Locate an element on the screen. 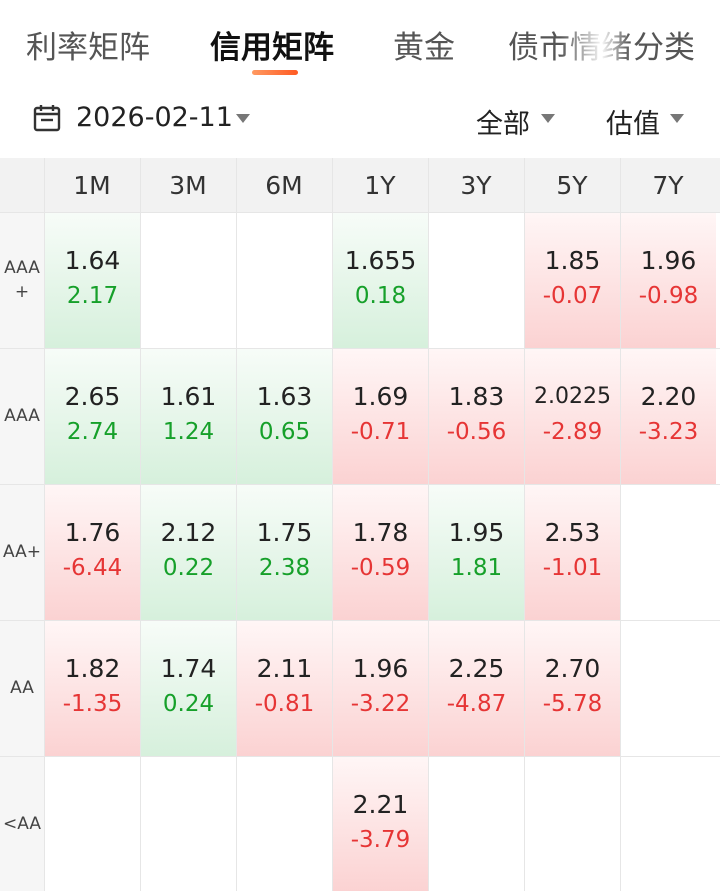  matrix-cell: 1.655 0.18 is located at coordinates (380, 280).